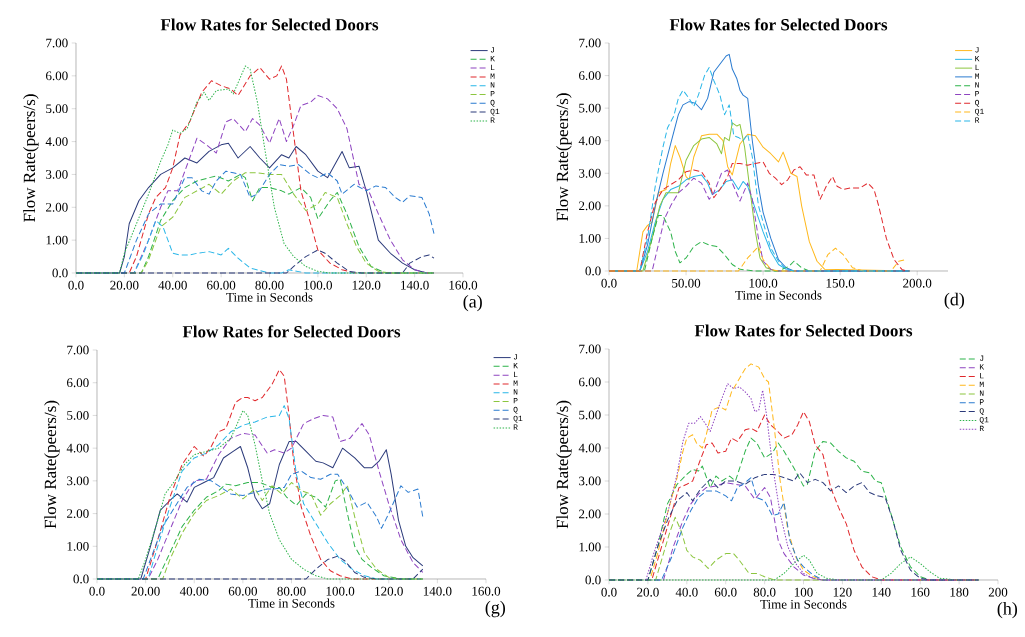  I want to click on x-tick-label: 60.00, so click(243, 591).